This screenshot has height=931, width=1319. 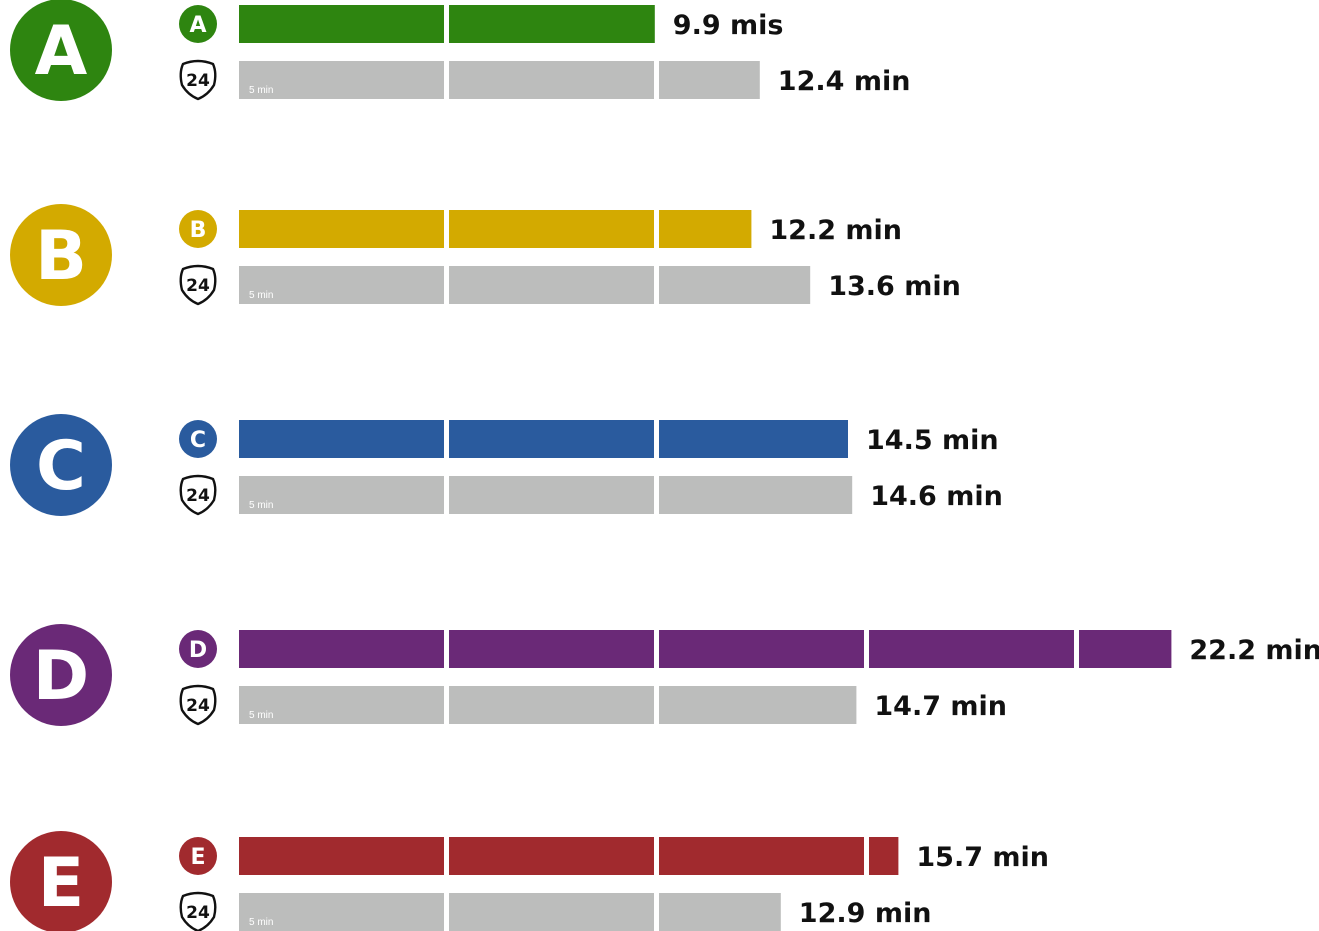 I want to click on line-a-small-badge-icon: A, so click(x=198, y=24).